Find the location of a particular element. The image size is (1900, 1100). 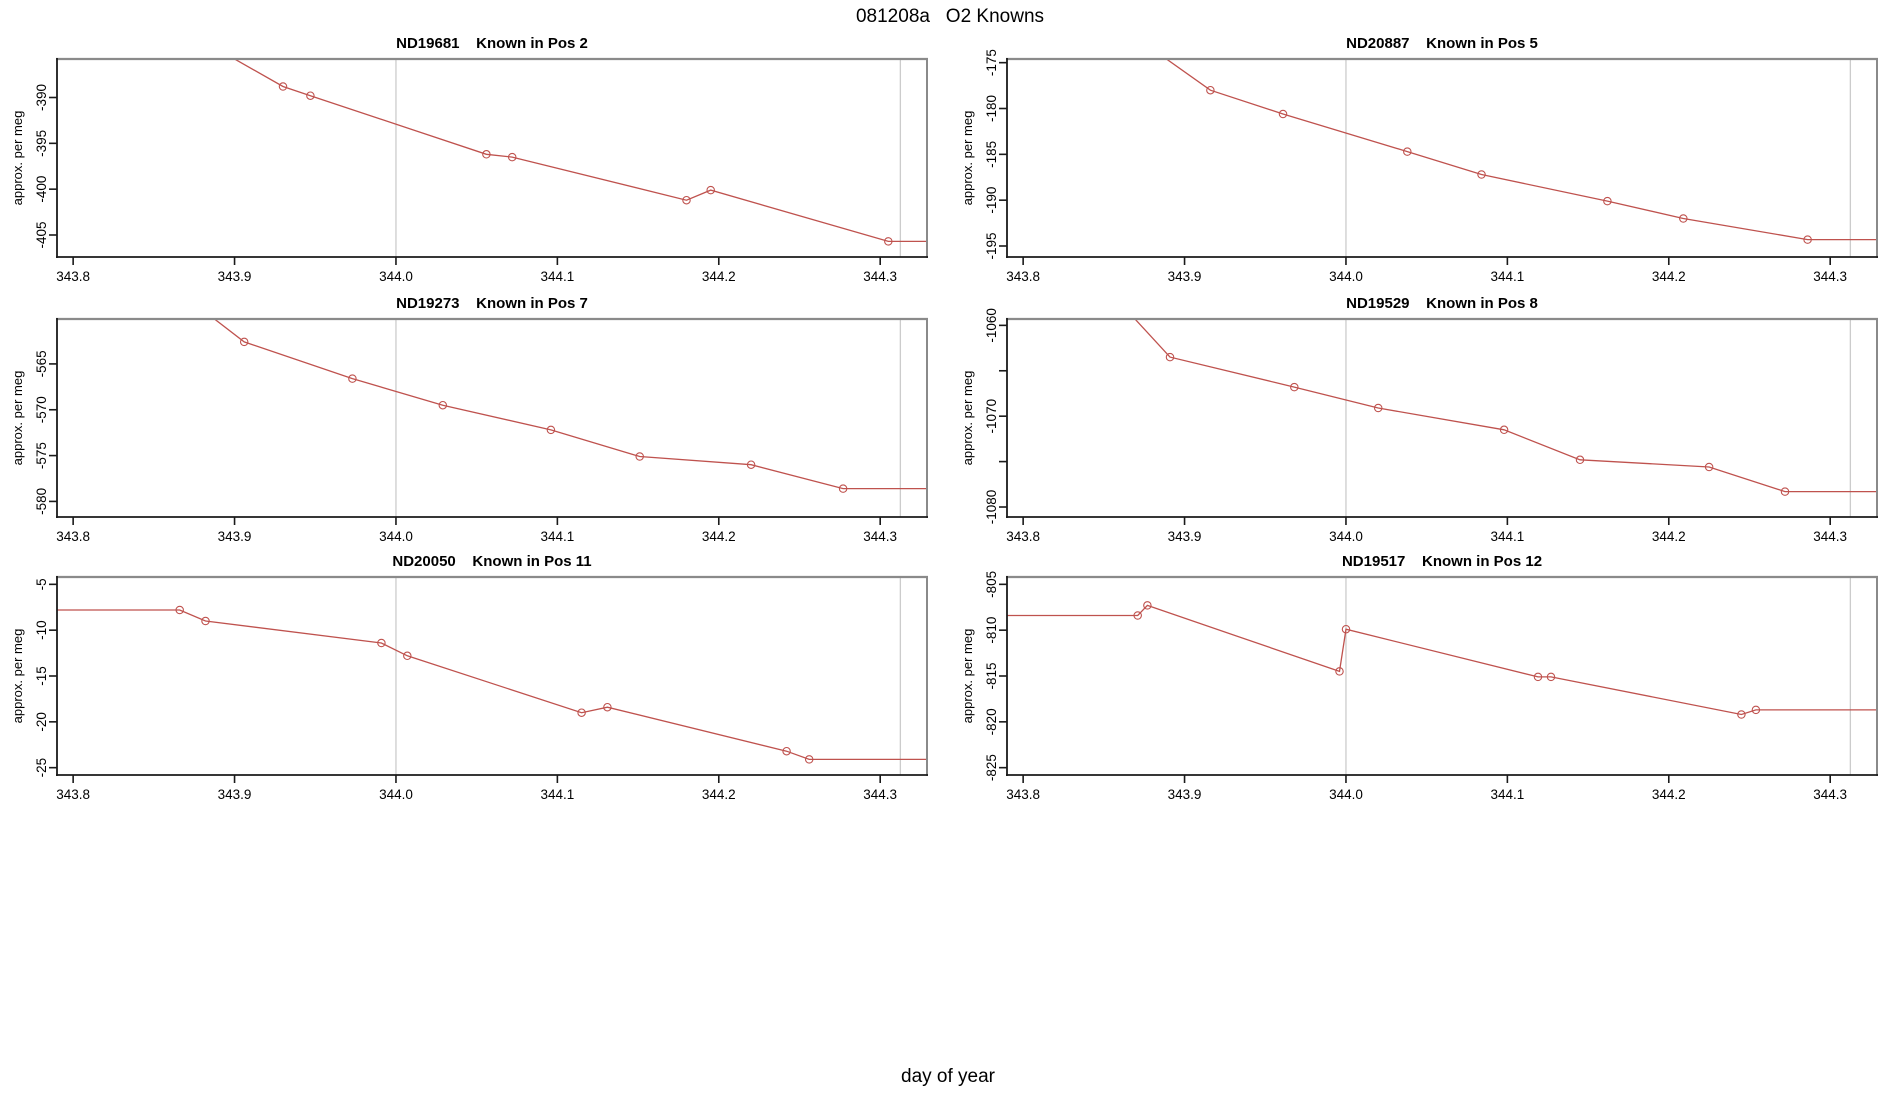

subplot-title: ND19529 Known in Pos 8 is located at coordinates (1442, 303).